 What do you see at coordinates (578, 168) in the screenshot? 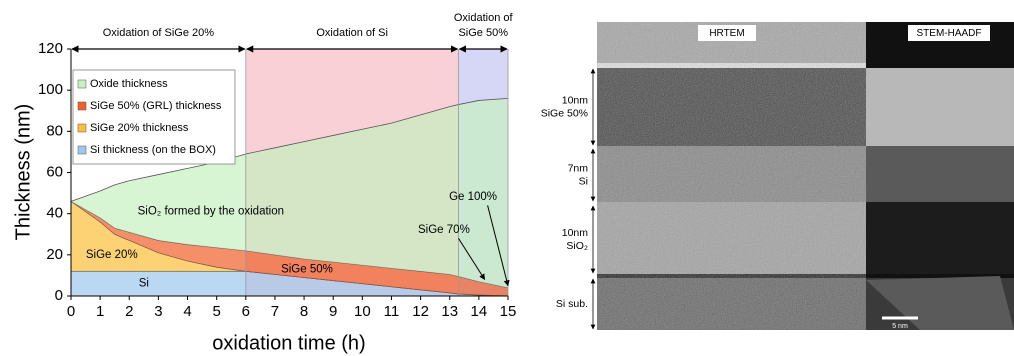
I see `layer-label: 7nm` at bounding box center [578, 168].